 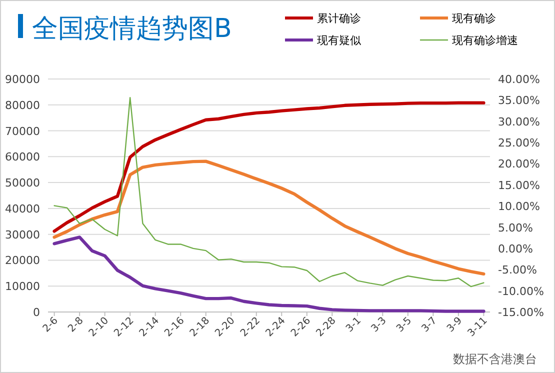 I want to click on y2-tick-label: -10.00%, so click(x=521, y=291).